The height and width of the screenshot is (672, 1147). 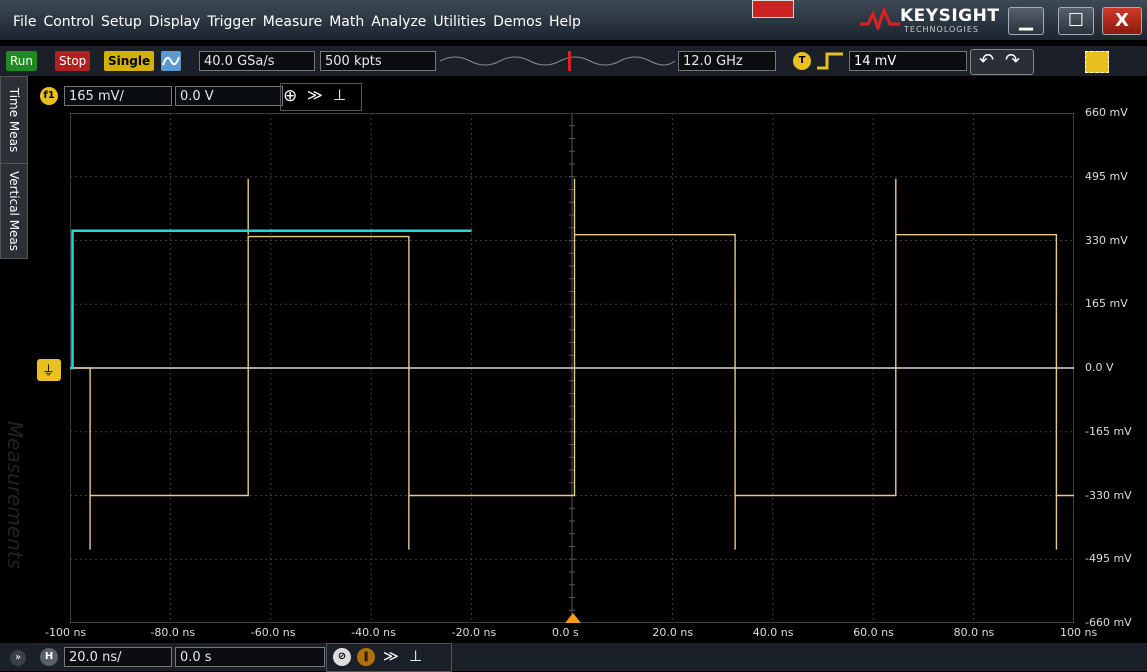 I want to click on navigate-icon: ‖, so click(x=366, y=657).